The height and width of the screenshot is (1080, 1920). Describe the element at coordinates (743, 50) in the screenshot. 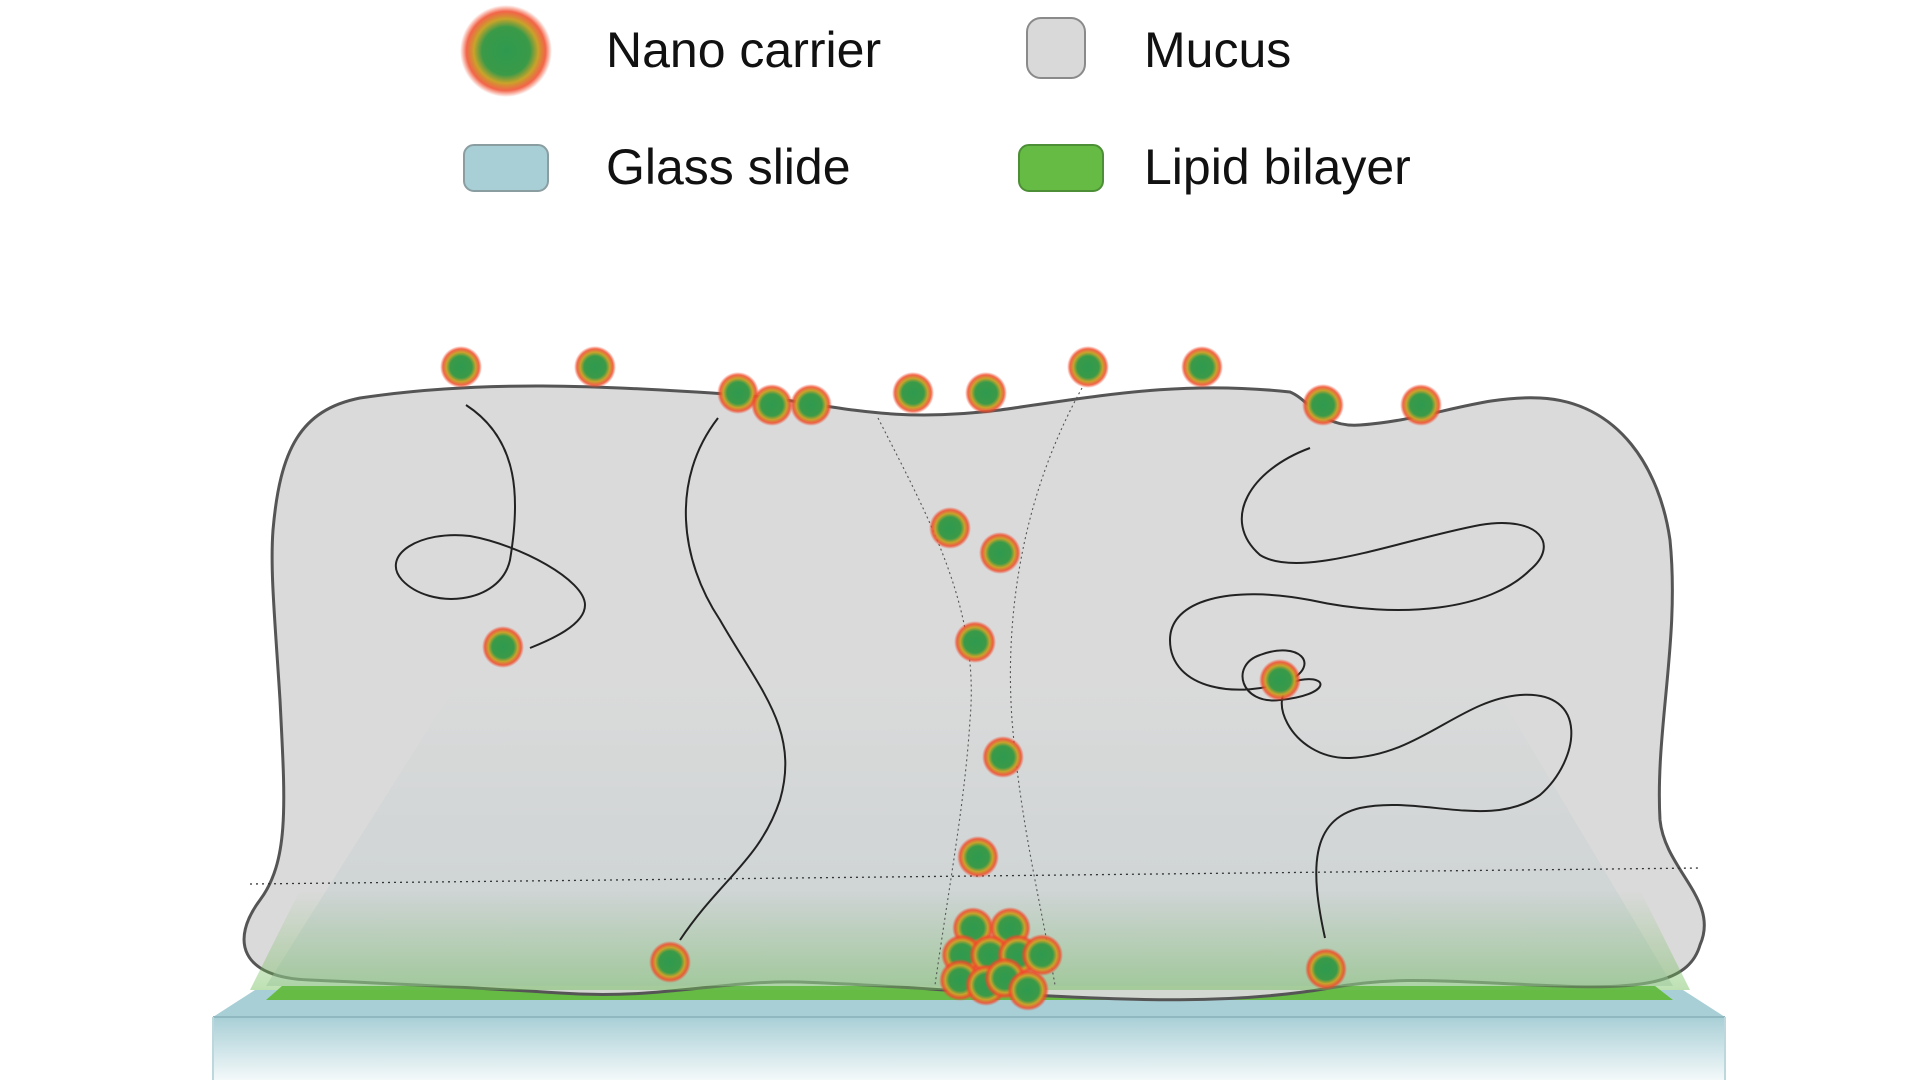

I see `legend-label-nano-carrier: Nano carrier` at that location.